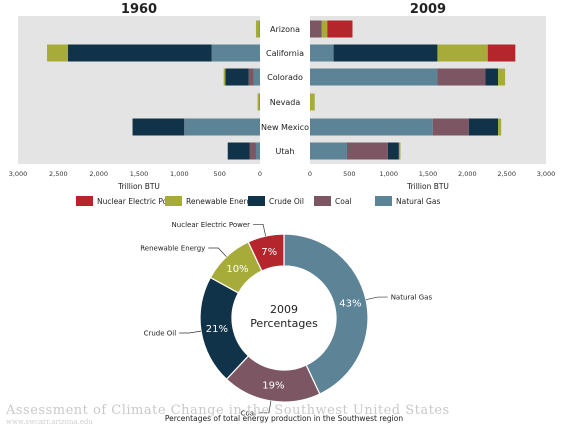  I want to click on bar-1960-california-renewable-energy, so click(58, 53).